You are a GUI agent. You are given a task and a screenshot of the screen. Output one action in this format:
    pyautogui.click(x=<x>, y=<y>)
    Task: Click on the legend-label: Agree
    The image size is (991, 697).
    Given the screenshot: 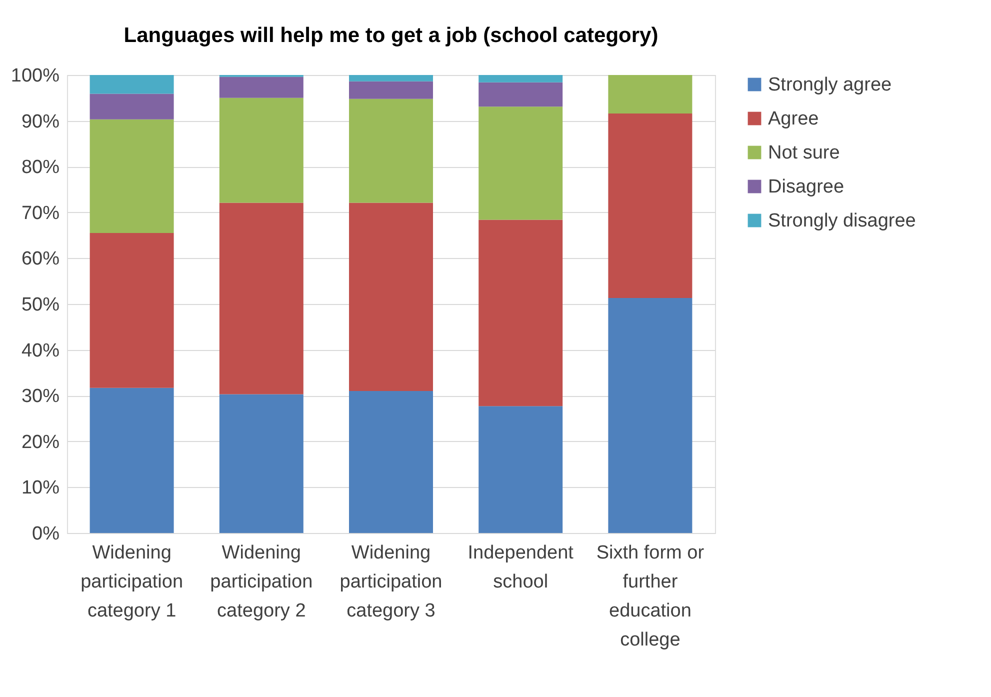 What is the action you would take?
    pyautogui.click(x=793, y=119)
    